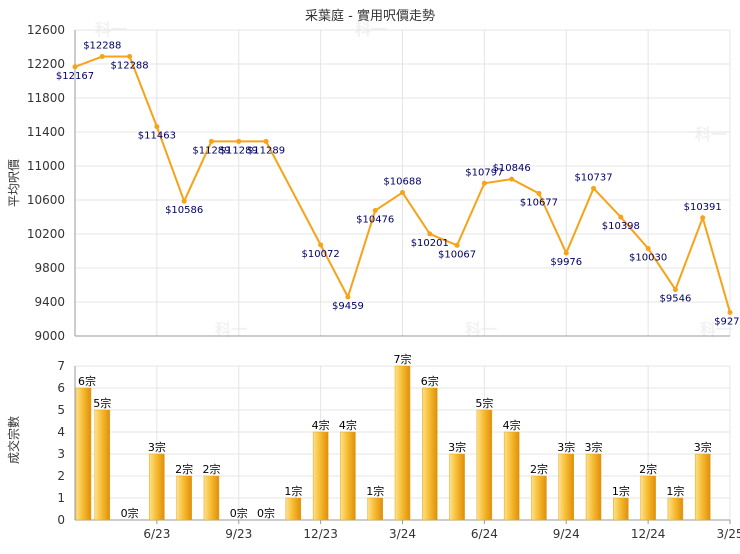 The image size is (740, 554). Describe the element at coordinates (370, 16) in the screenshot. I see `chart-title: 采葉庭 - 實用呎價走勢` at that location.